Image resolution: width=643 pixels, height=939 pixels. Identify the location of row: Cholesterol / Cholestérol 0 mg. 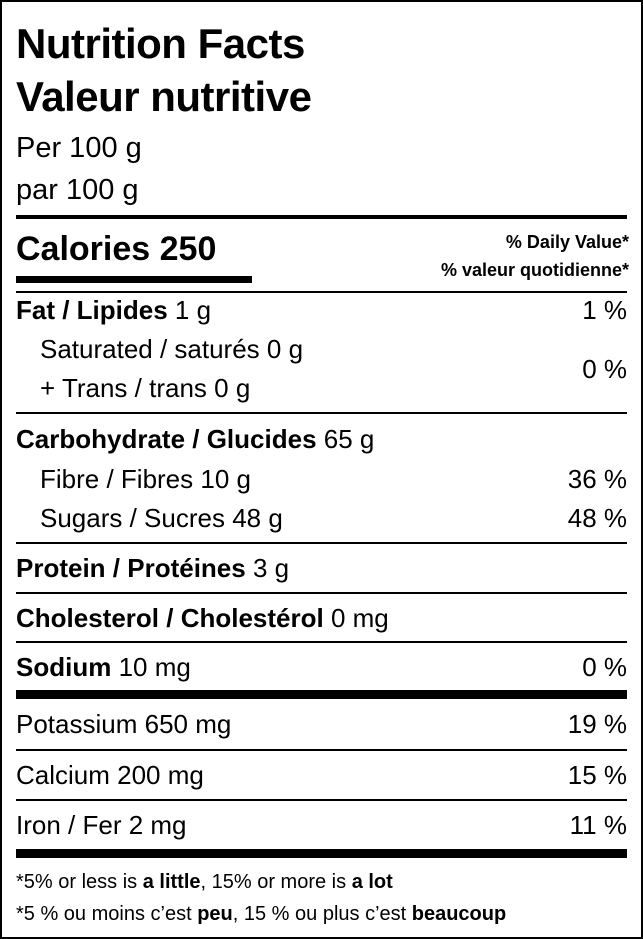
(202, 618).